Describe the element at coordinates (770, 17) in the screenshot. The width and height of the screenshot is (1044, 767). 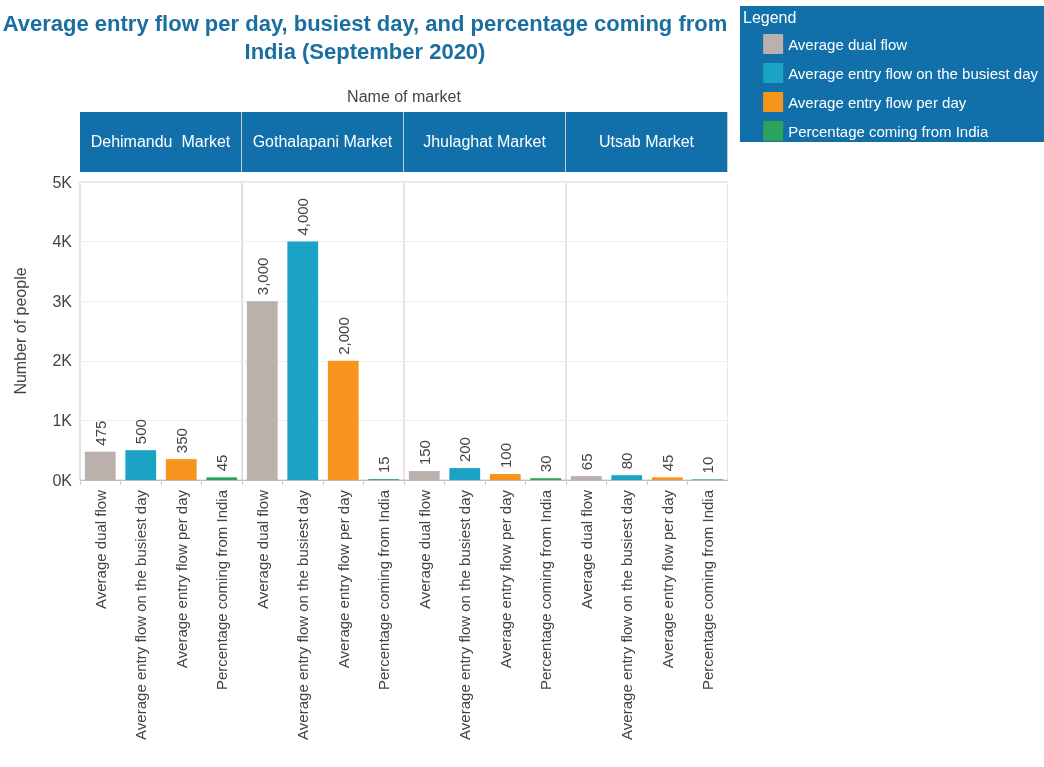
I see `legend-title: Legend` at that location.